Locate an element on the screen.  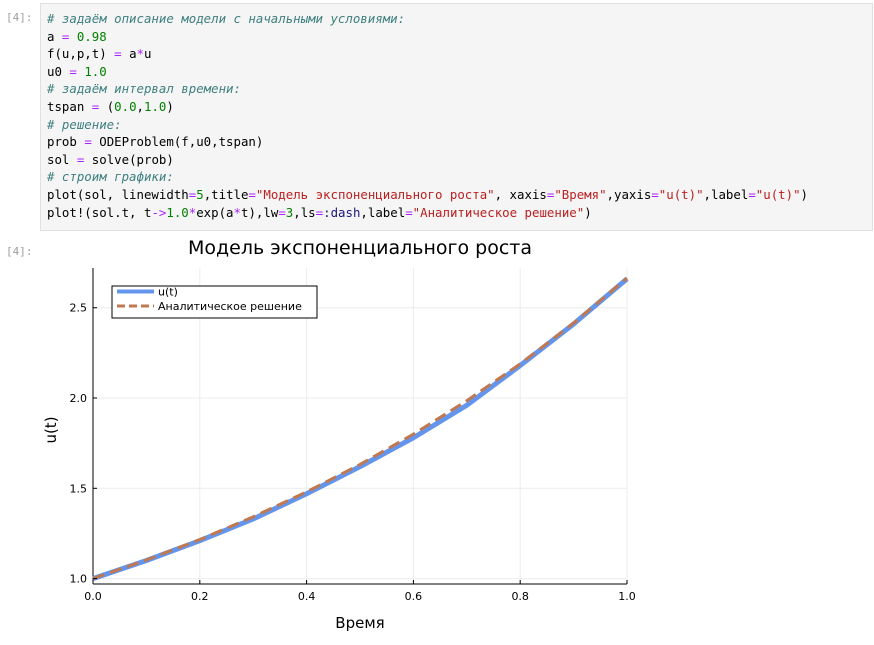
code-operator: -> is located at coordinates (159, 212).